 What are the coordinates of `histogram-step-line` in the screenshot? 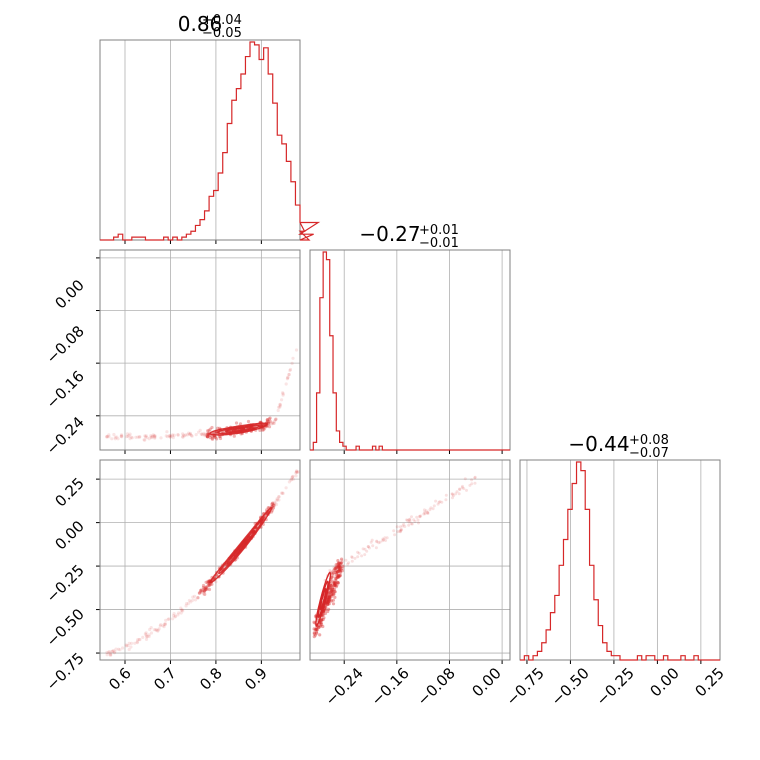 It's located at (620, 561).